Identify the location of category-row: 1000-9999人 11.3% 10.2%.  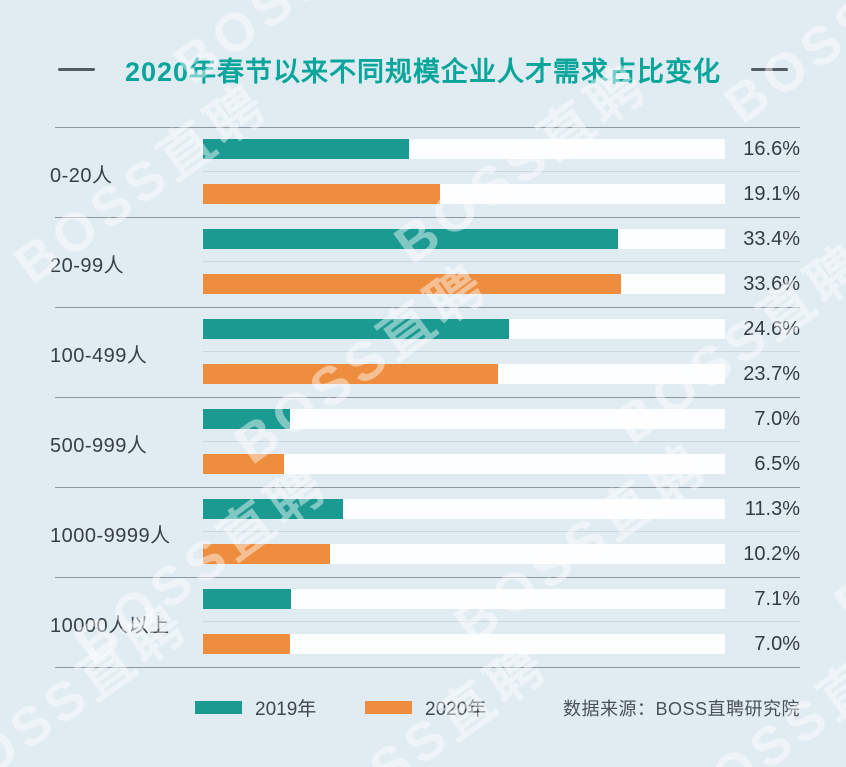
(423, 532).